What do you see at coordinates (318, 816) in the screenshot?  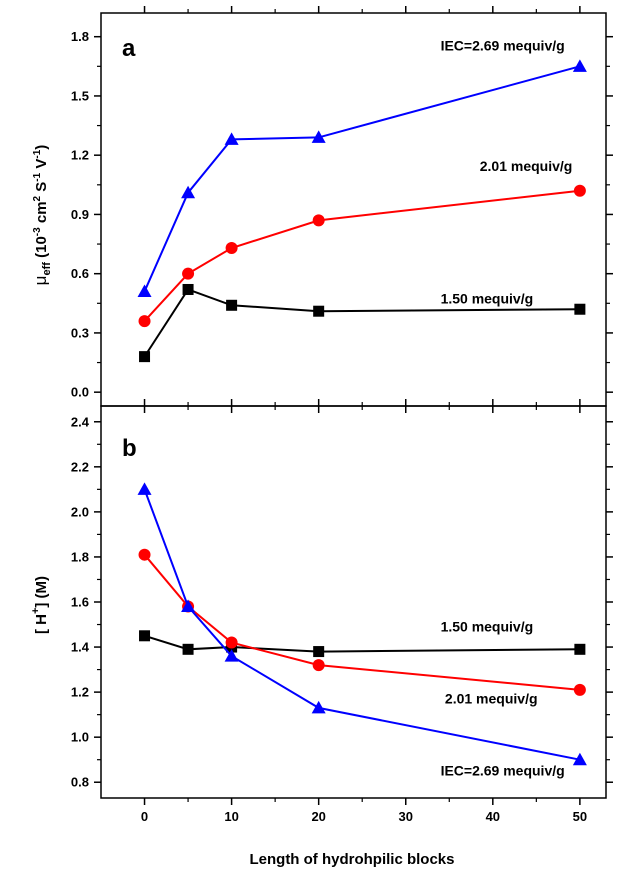 I see `x-tick-label: 20` at bounding box center [318, 816].